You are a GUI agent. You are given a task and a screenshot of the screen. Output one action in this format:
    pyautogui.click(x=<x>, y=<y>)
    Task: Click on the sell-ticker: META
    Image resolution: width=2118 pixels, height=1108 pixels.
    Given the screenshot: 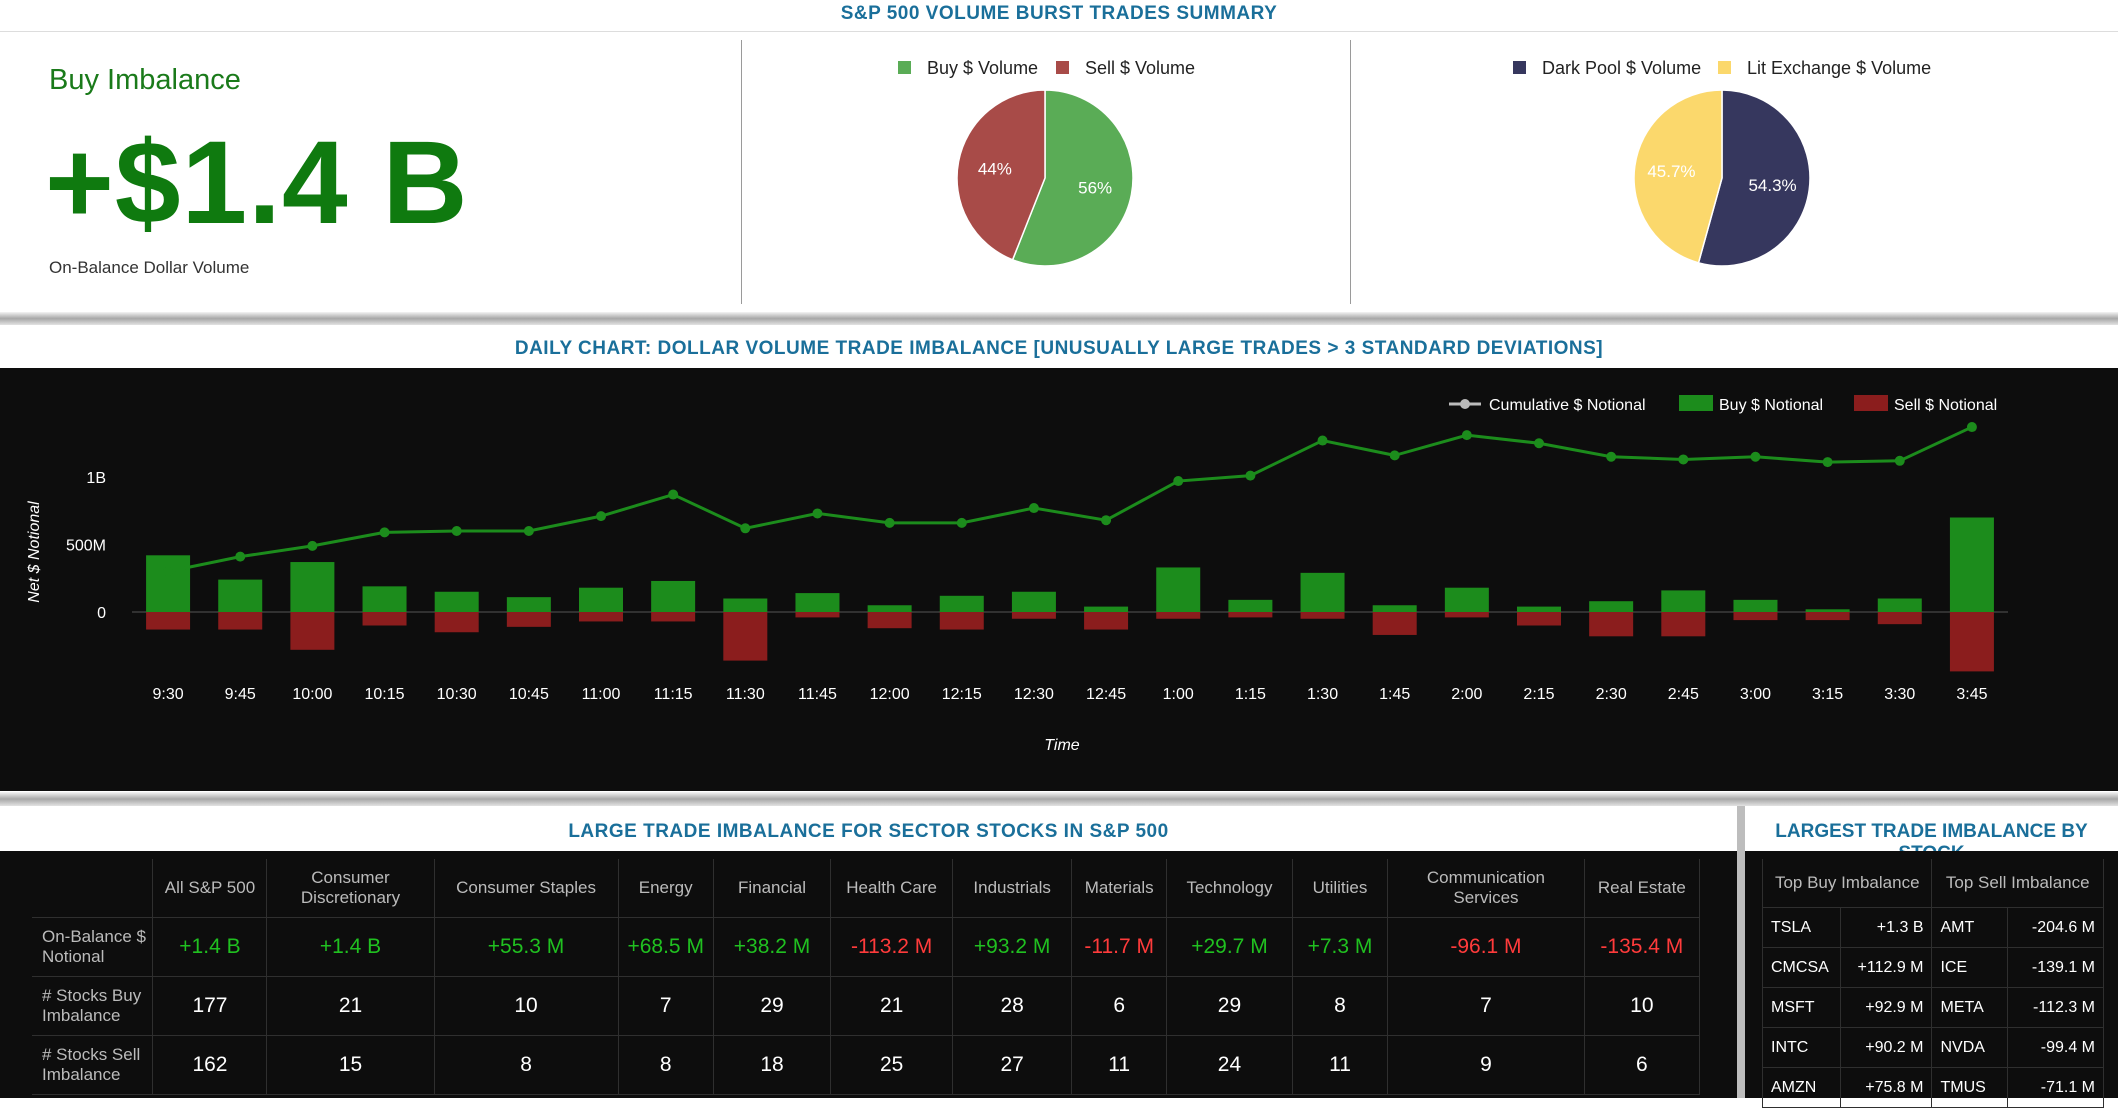 What is the action you would take?
    pyautogui.click(x=1970, y=1007)
    